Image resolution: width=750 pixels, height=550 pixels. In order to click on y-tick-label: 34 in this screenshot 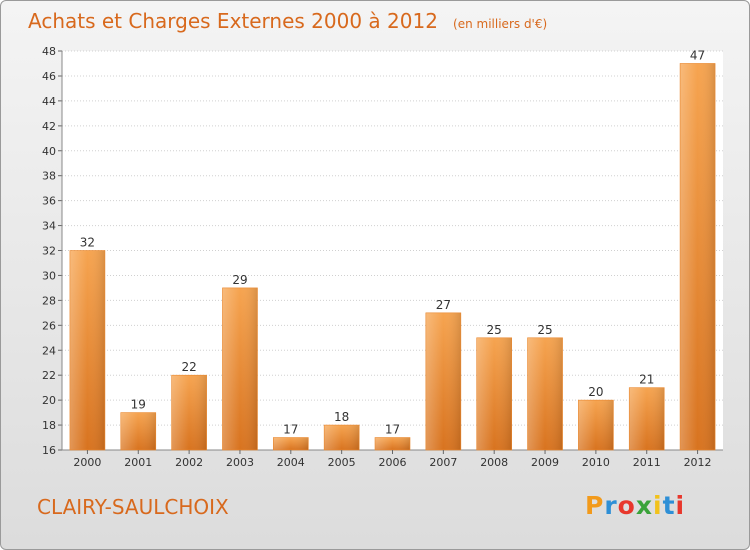, I will do `click(49, 226)`.